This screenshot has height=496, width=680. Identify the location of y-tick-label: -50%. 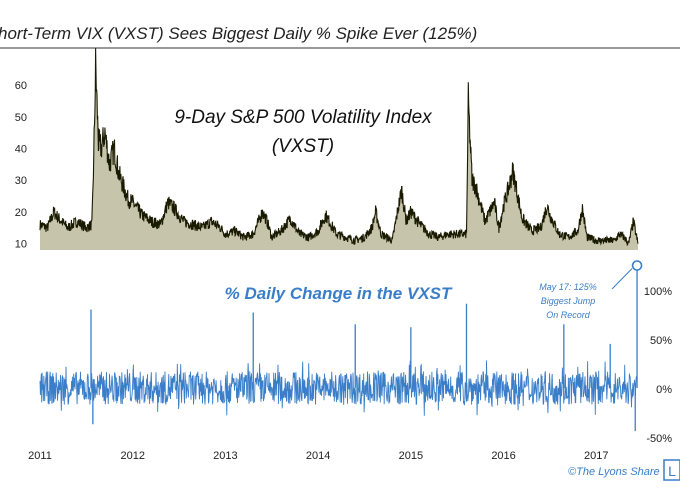
(659, 439).